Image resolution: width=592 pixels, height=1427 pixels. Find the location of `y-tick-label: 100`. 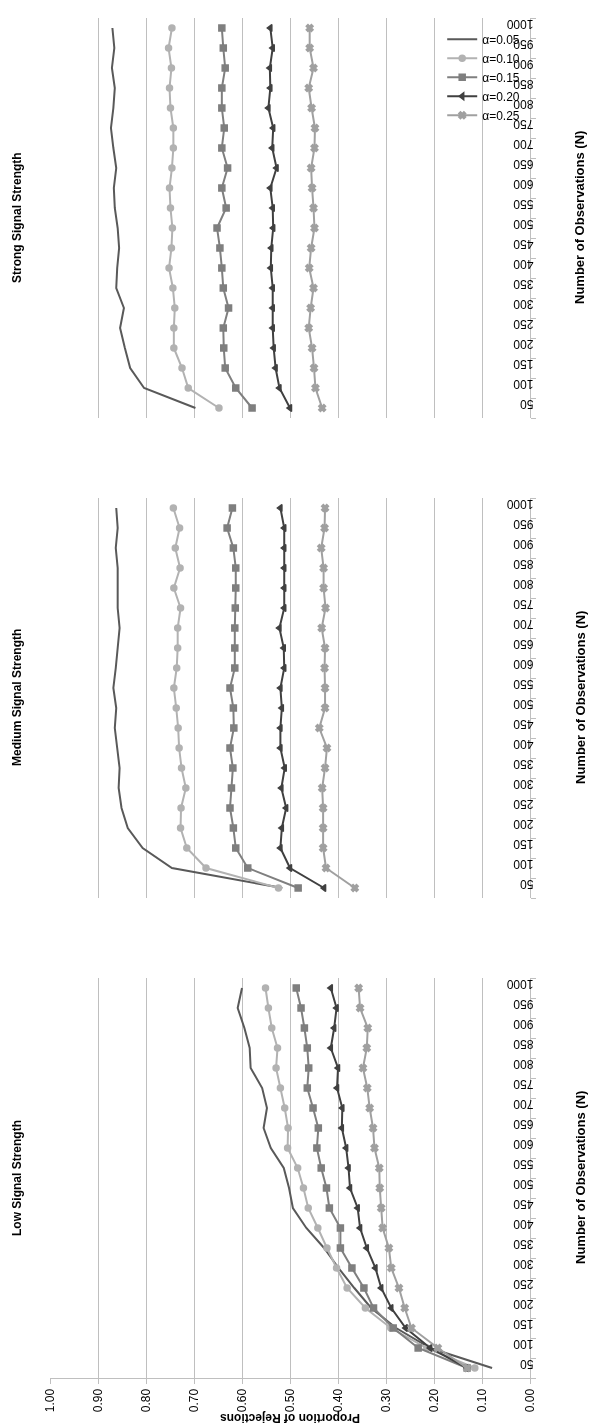

y-tick-label: 100 is located at coordinates (523, 864).